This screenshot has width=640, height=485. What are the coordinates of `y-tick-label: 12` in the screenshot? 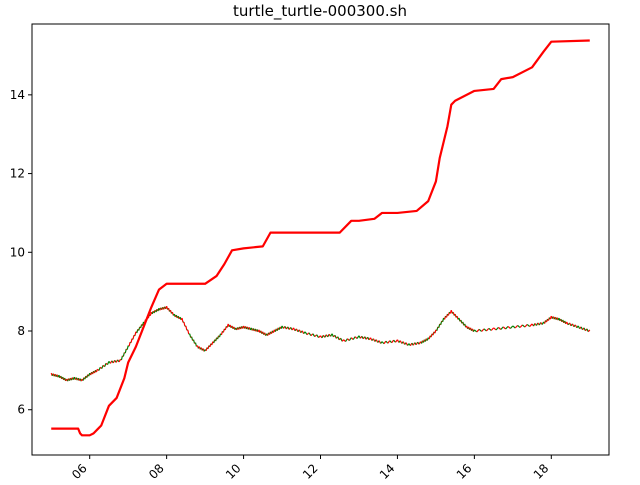 It's located at (17, 174).